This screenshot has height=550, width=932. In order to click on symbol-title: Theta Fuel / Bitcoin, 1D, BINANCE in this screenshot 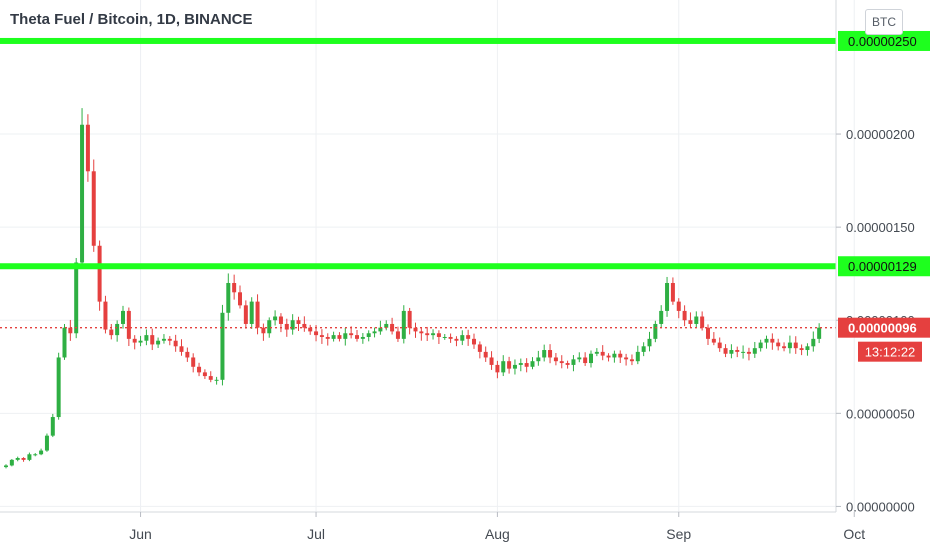, I will do `click(131, 19)`.